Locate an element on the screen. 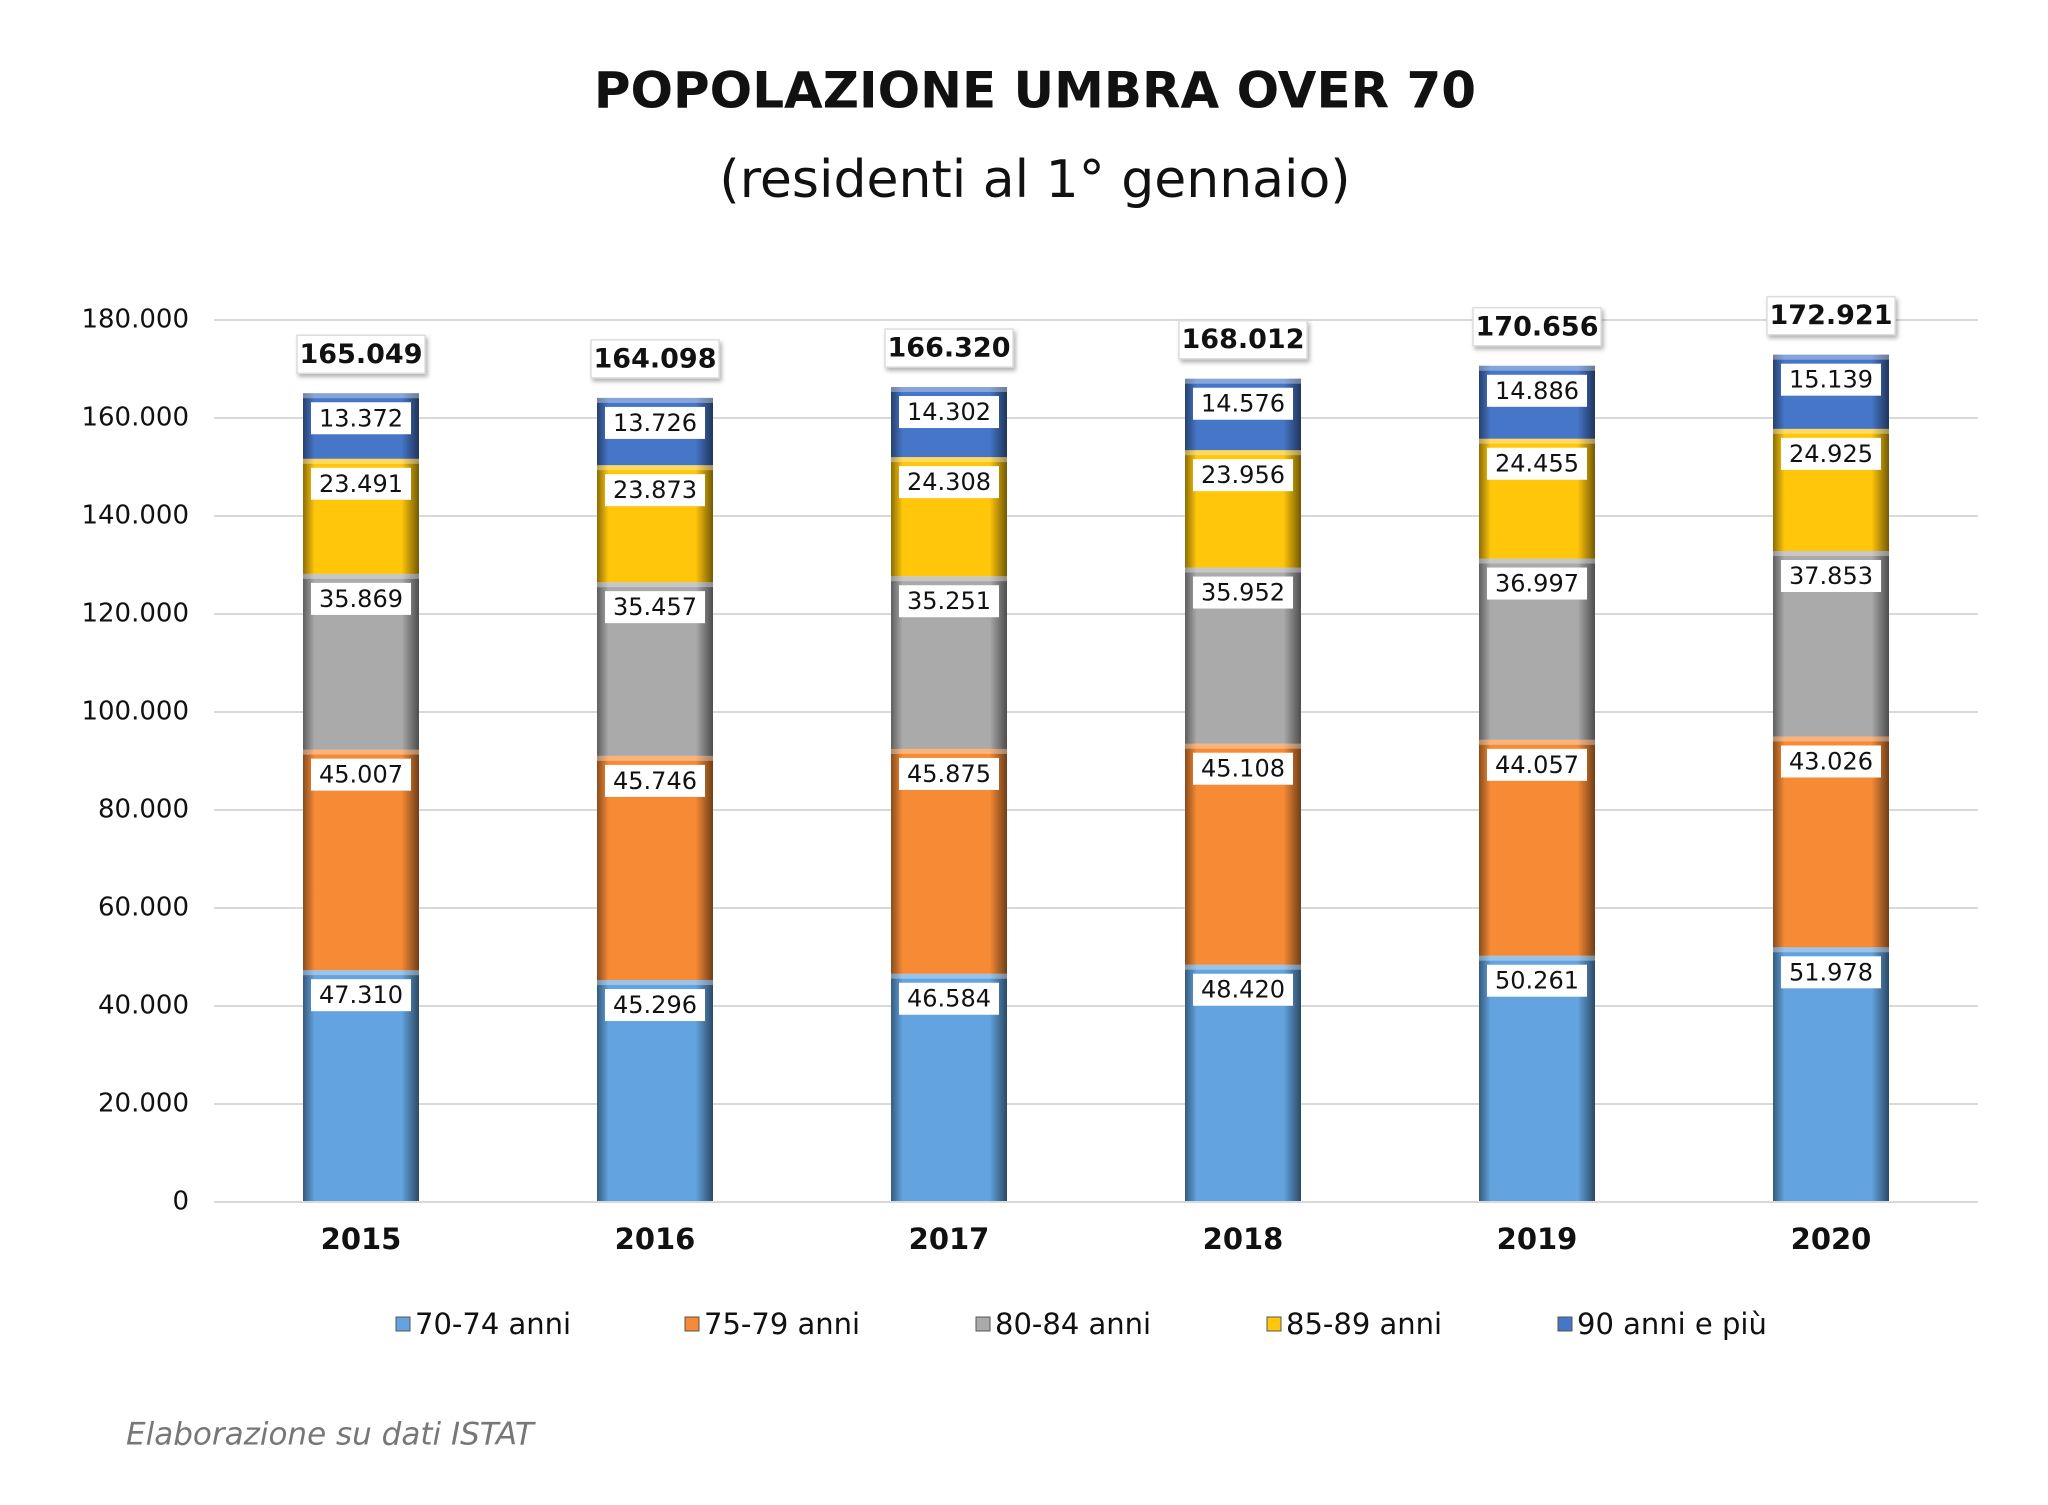  y-tick-label: 100.000 is located at coordinates (135, 712).